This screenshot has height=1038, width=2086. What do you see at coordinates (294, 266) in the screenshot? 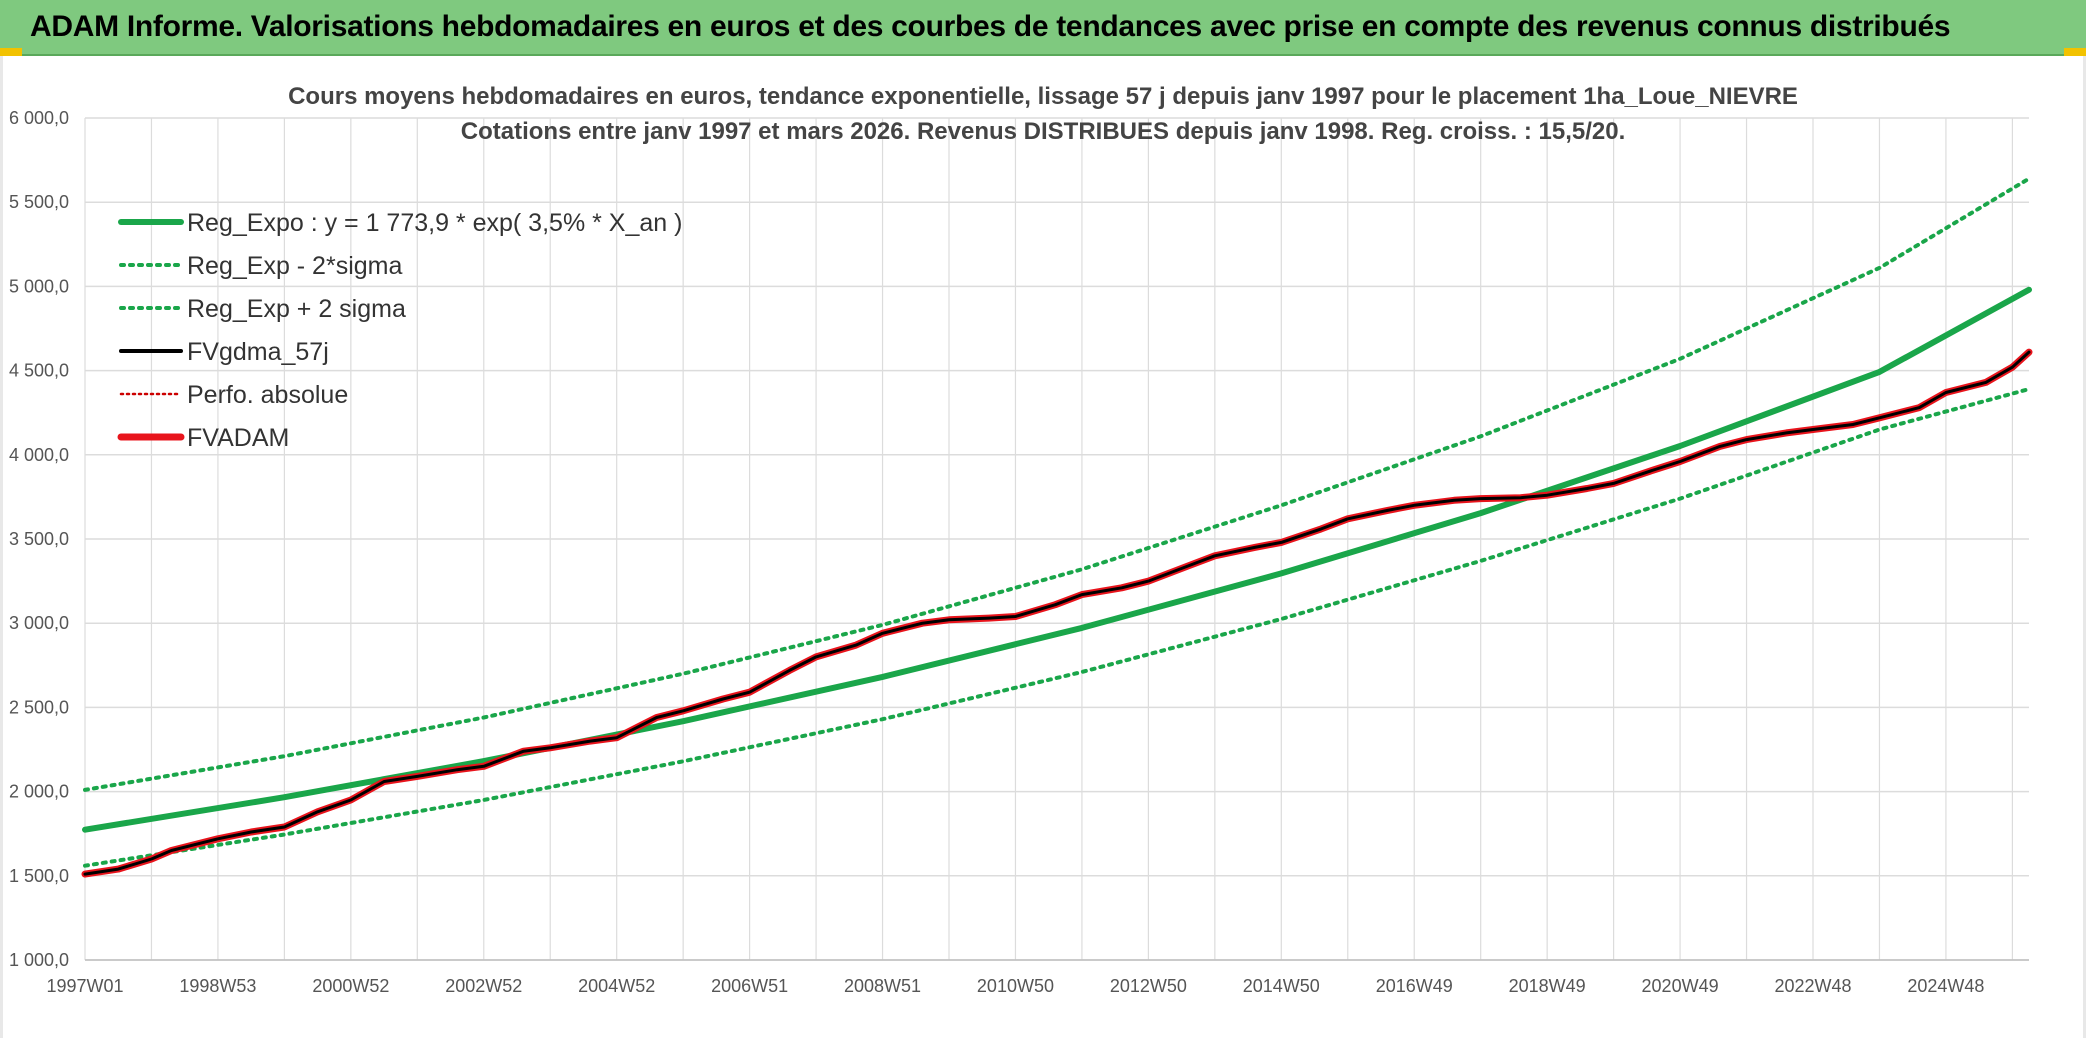
I see `legend-label: Reg_Exp - 2*sigma` at bounding box center [294, 266].